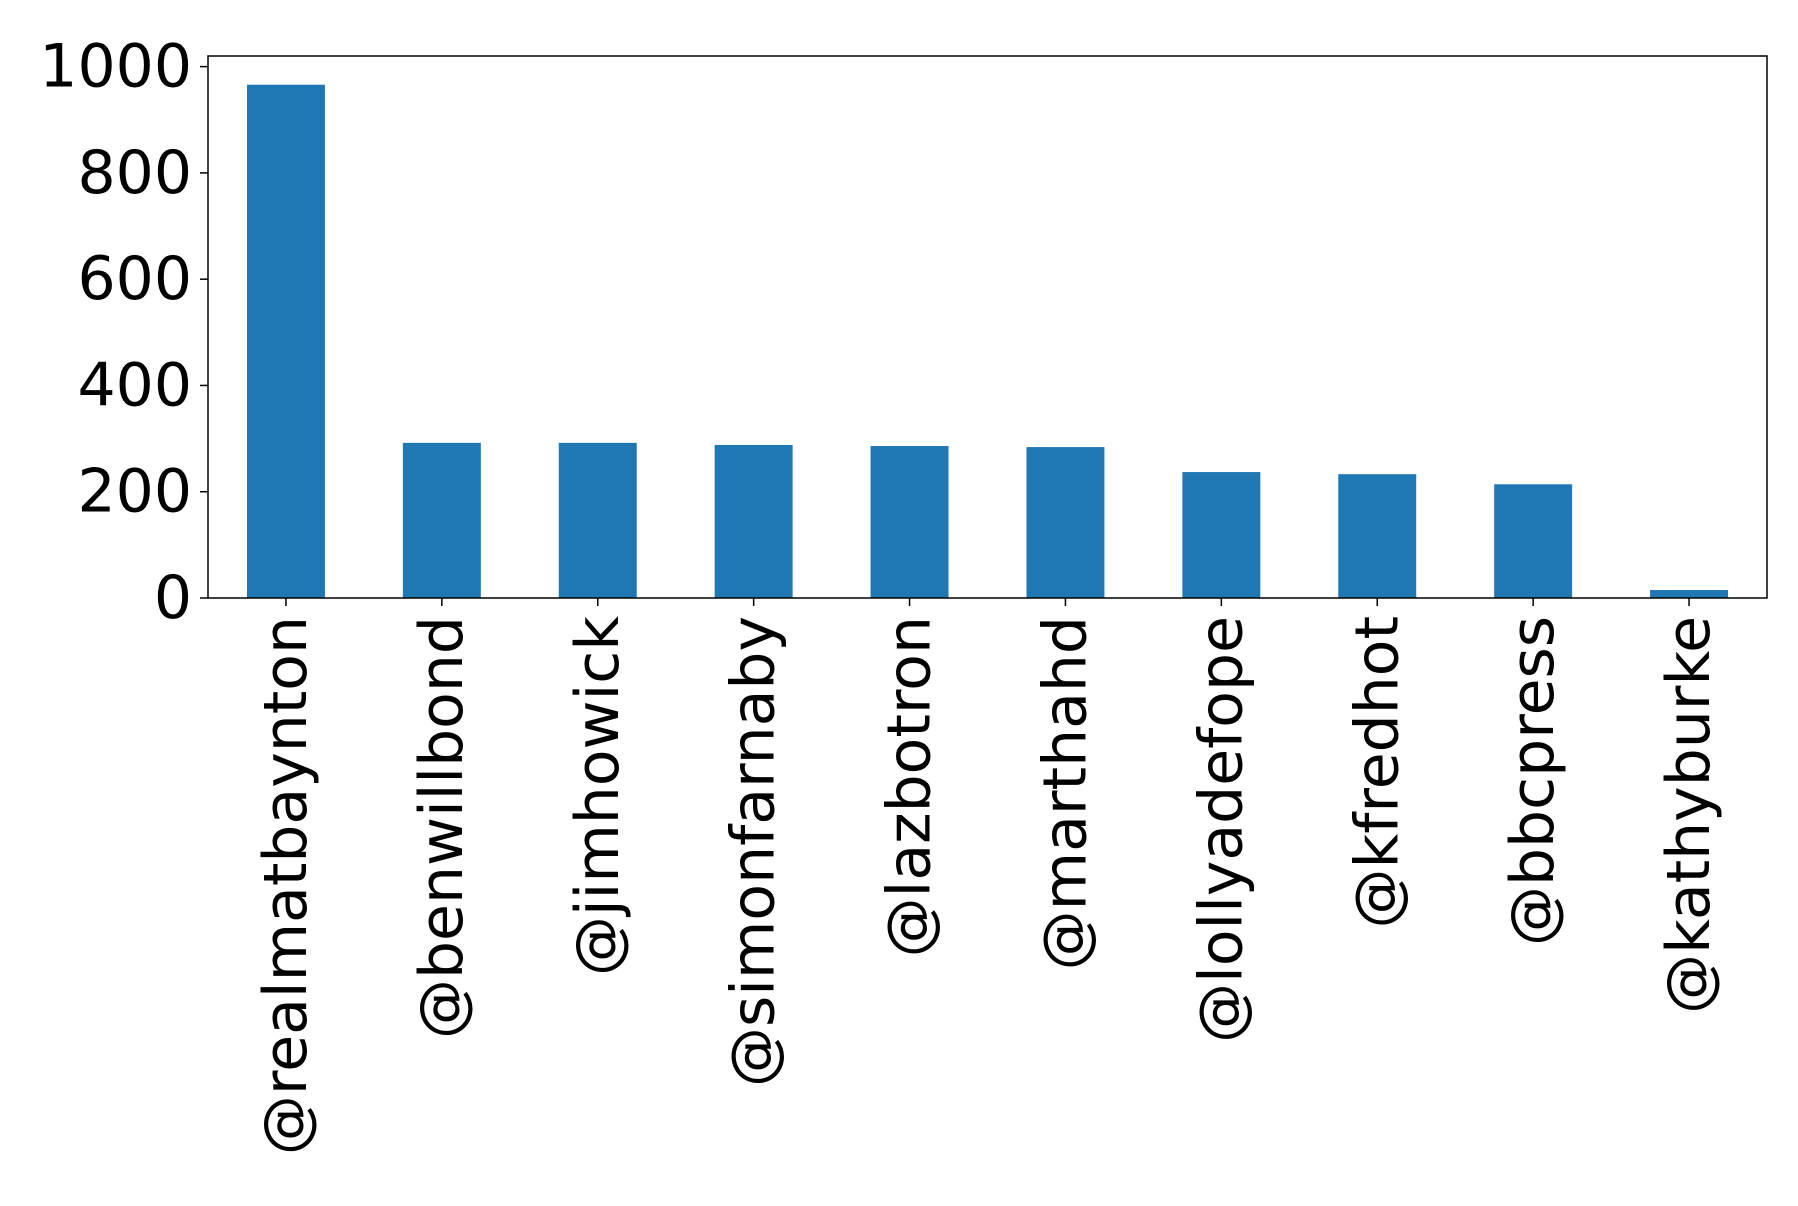 This screenshot has width=1798, height=1206. I want to click on bar-realmatbaynton, so click(285, 341).